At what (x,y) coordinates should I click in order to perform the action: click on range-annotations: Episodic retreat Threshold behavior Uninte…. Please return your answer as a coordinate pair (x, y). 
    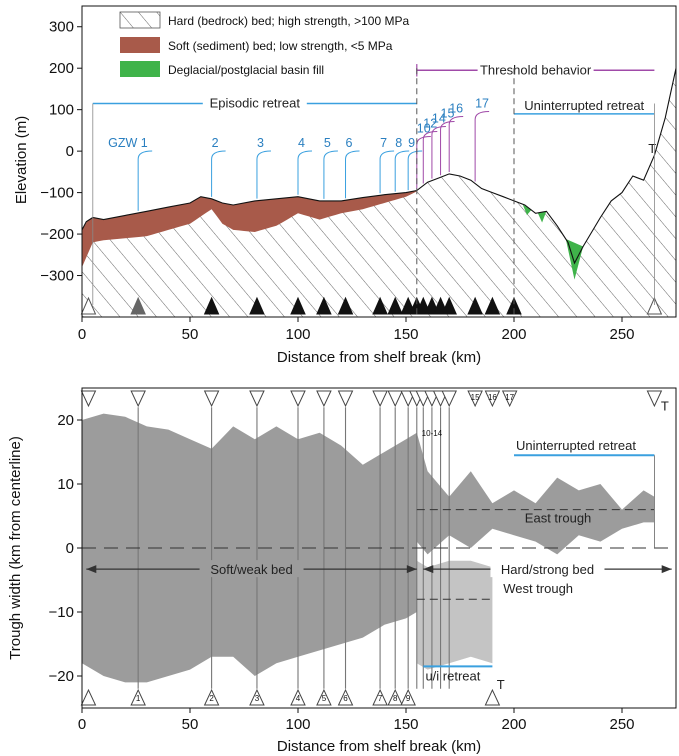
    Looking at the image, I should click on (374, 108).